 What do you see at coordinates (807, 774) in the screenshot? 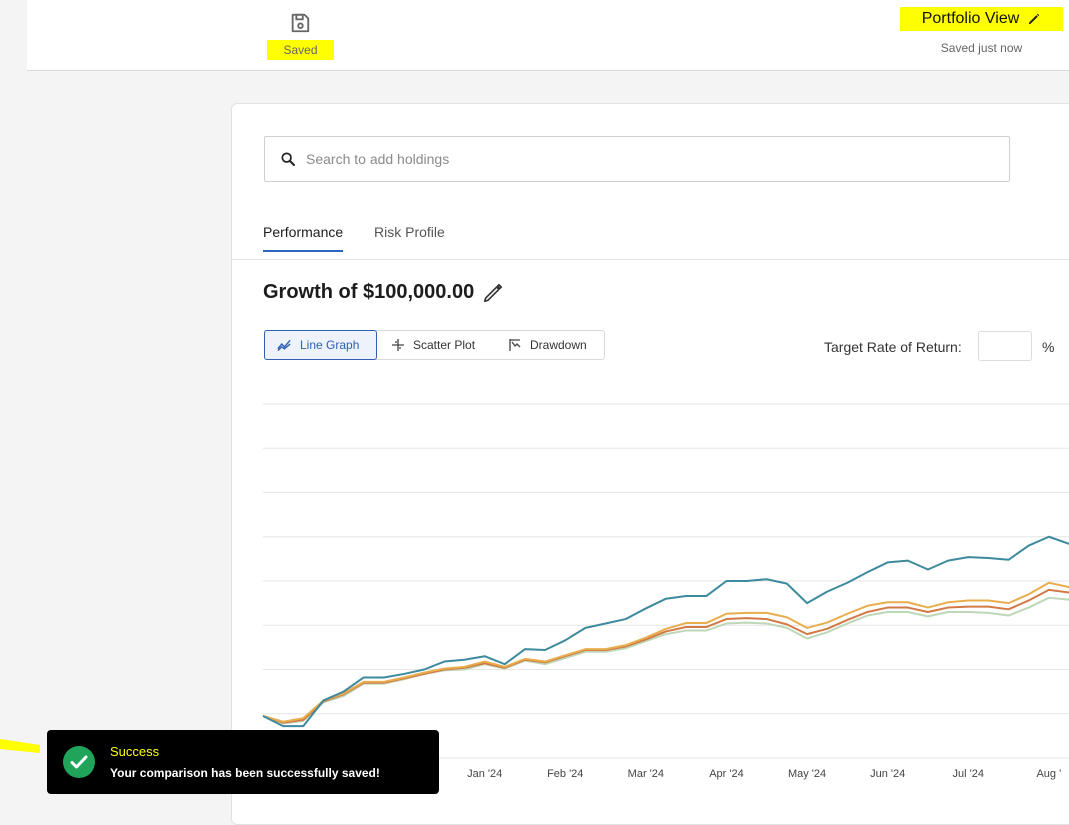
I see `x-tick-label: May '24` at bounding box center [807, 774].